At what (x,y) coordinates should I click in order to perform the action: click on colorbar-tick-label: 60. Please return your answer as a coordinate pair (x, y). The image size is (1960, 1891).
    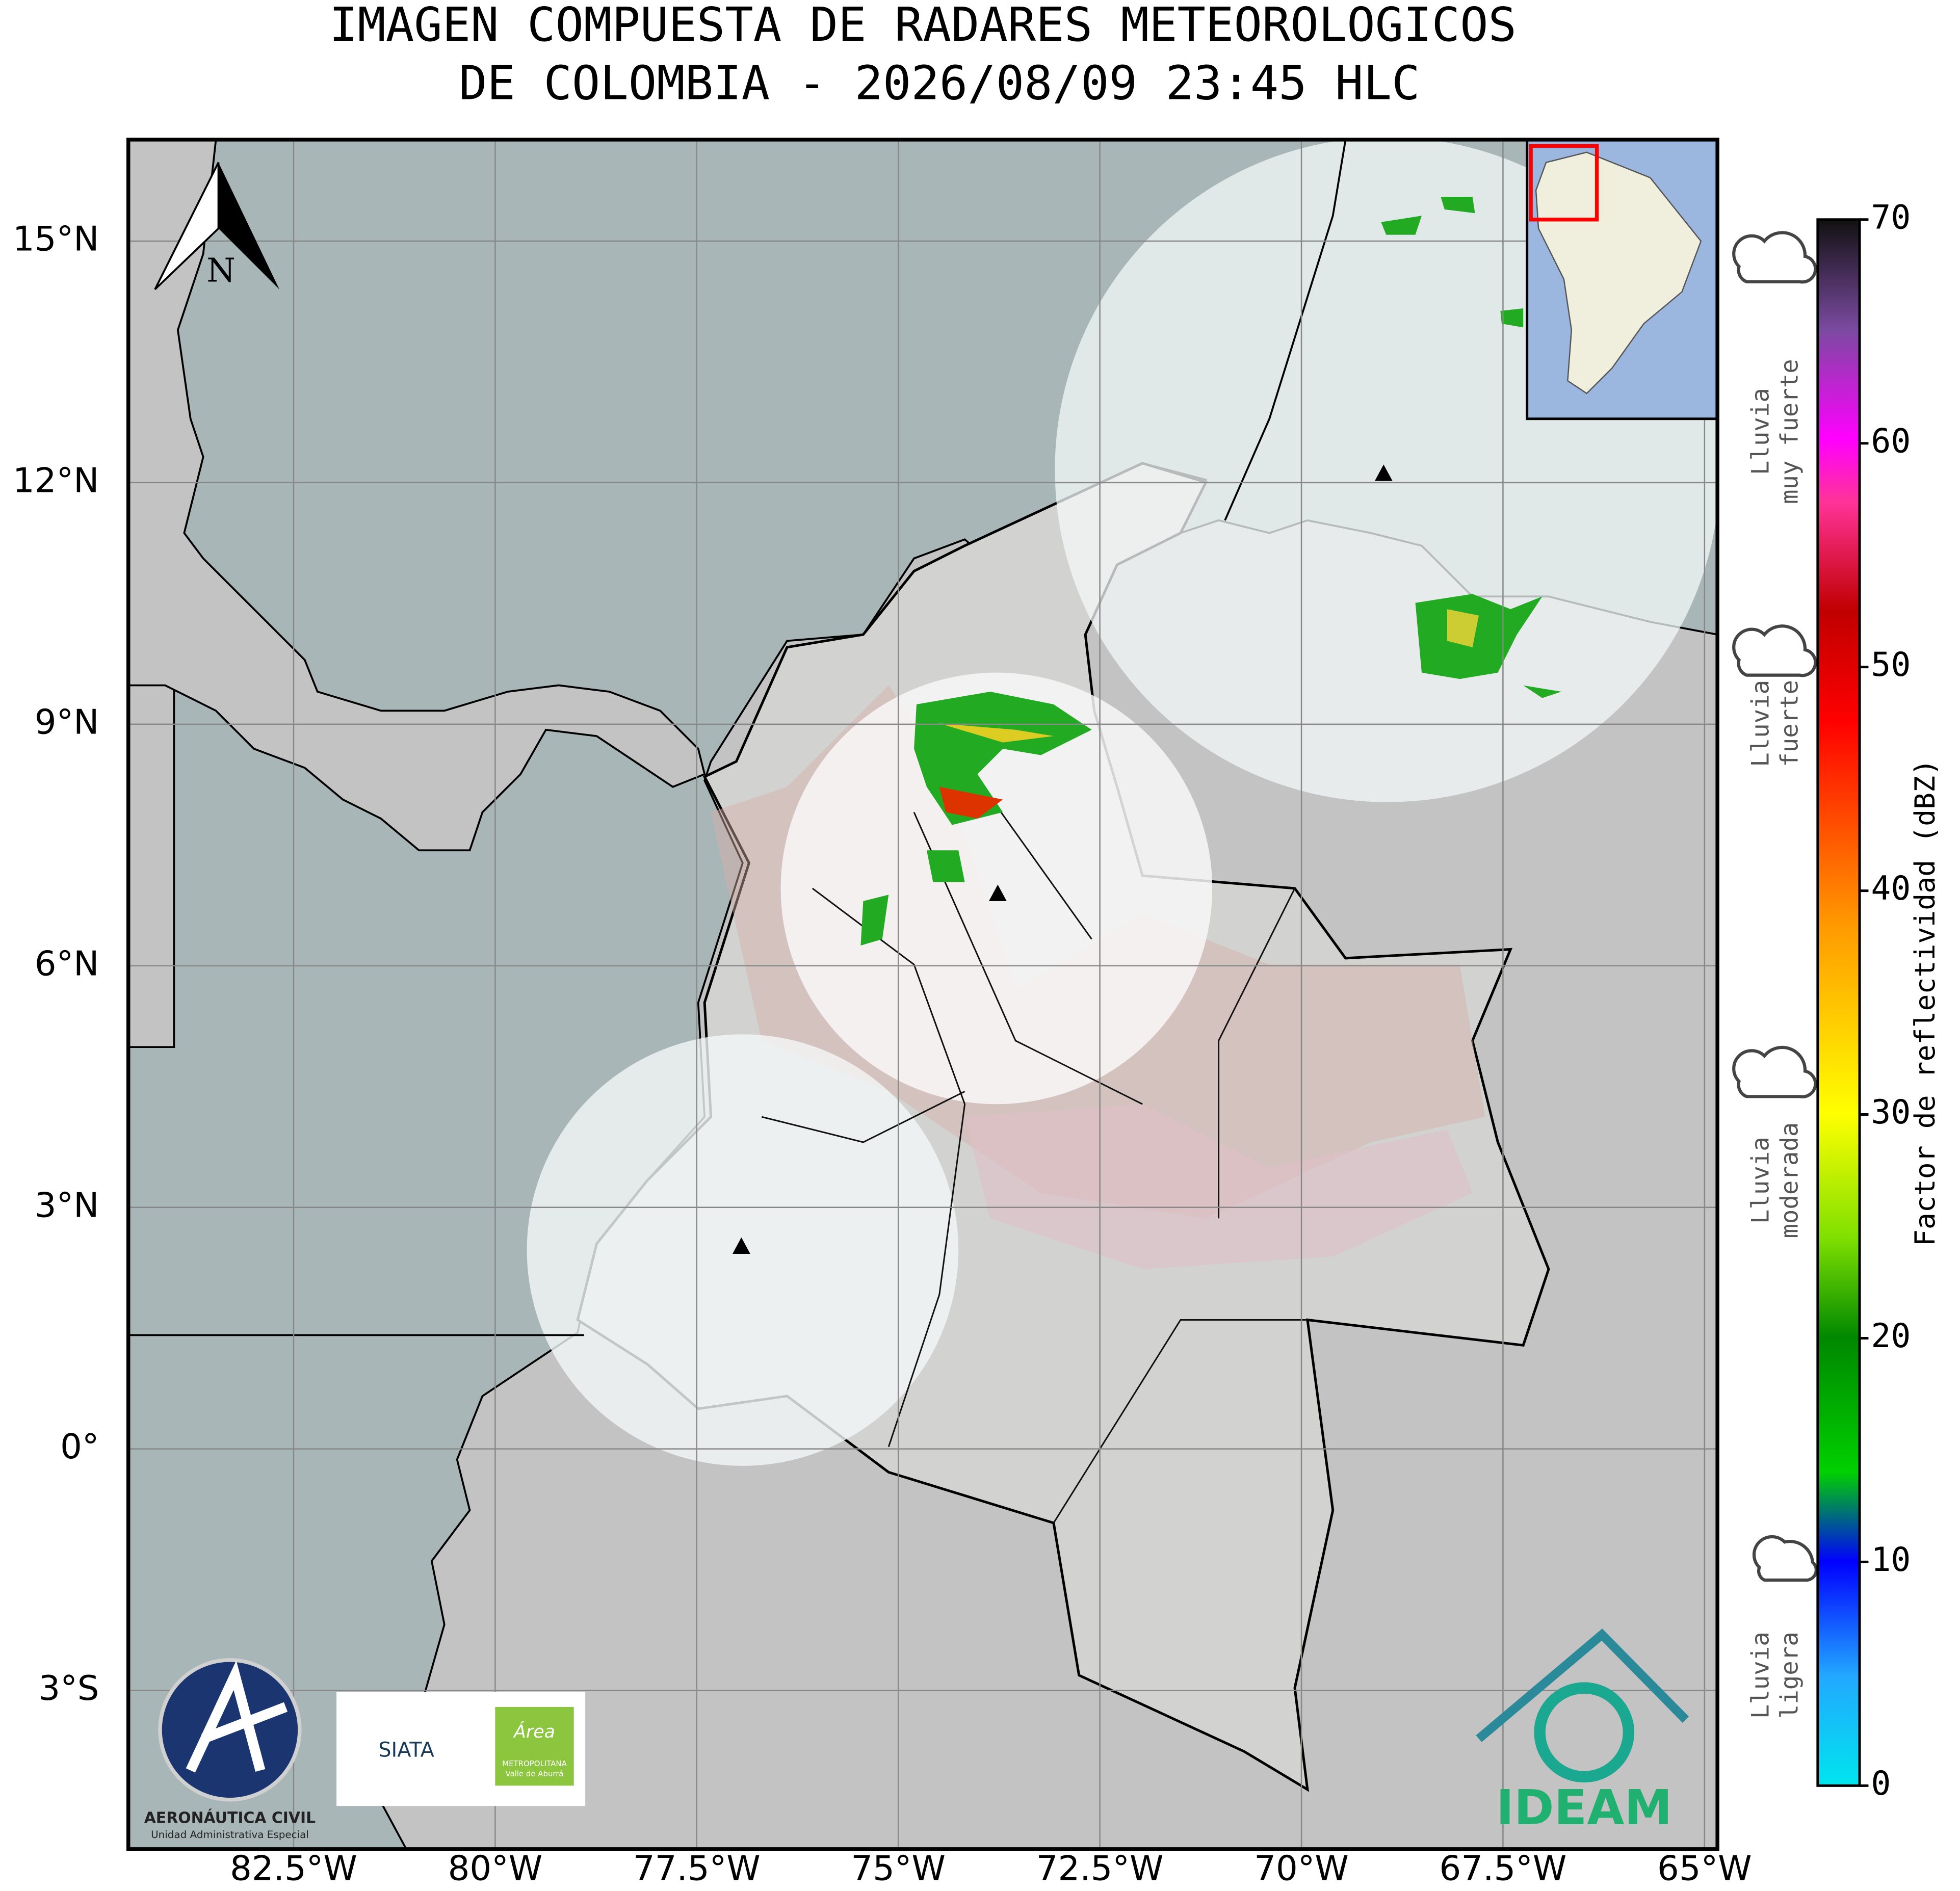
    Looking at the image, I should click on (1891, 441).